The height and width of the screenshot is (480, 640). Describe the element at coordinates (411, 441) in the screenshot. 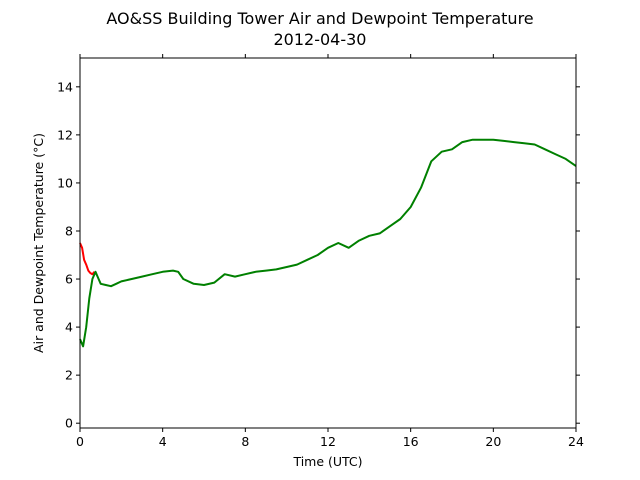

I see `x-tick-label-4: 16` at that location.